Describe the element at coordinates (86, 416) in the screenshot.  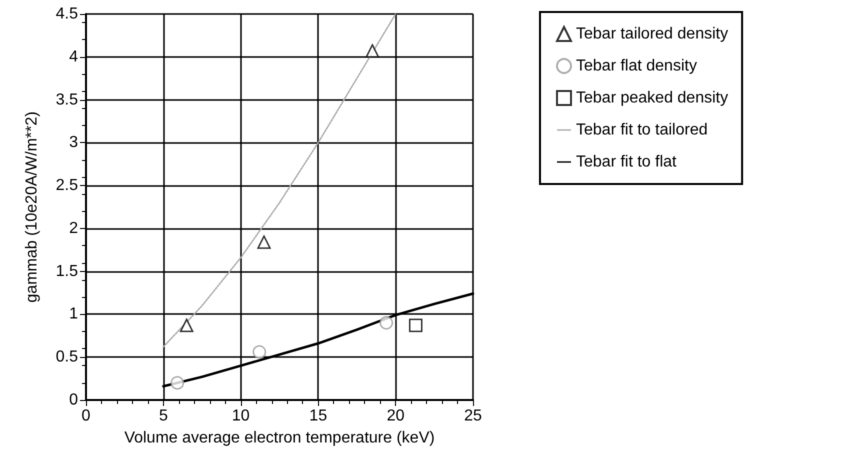
I see `x-tick-label: 0` at that location.